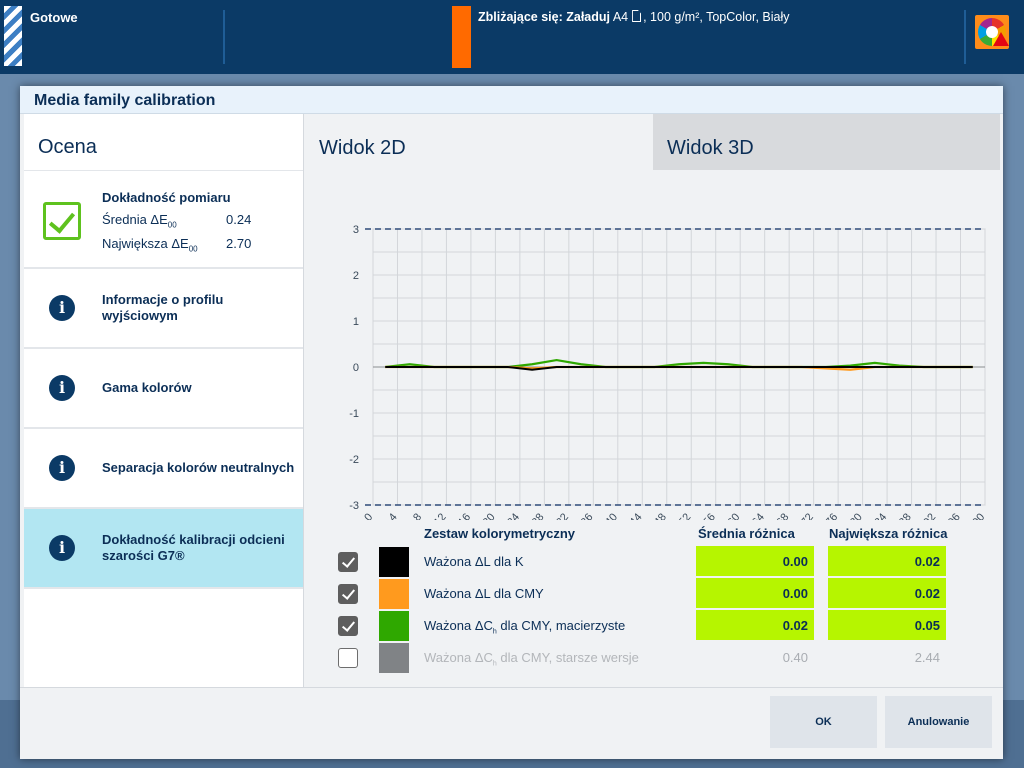 The image size is (1024, 768). Describe the element at coordinates (461, 37) in the screenshot. I see `upcoming-job-indicator` at that location.